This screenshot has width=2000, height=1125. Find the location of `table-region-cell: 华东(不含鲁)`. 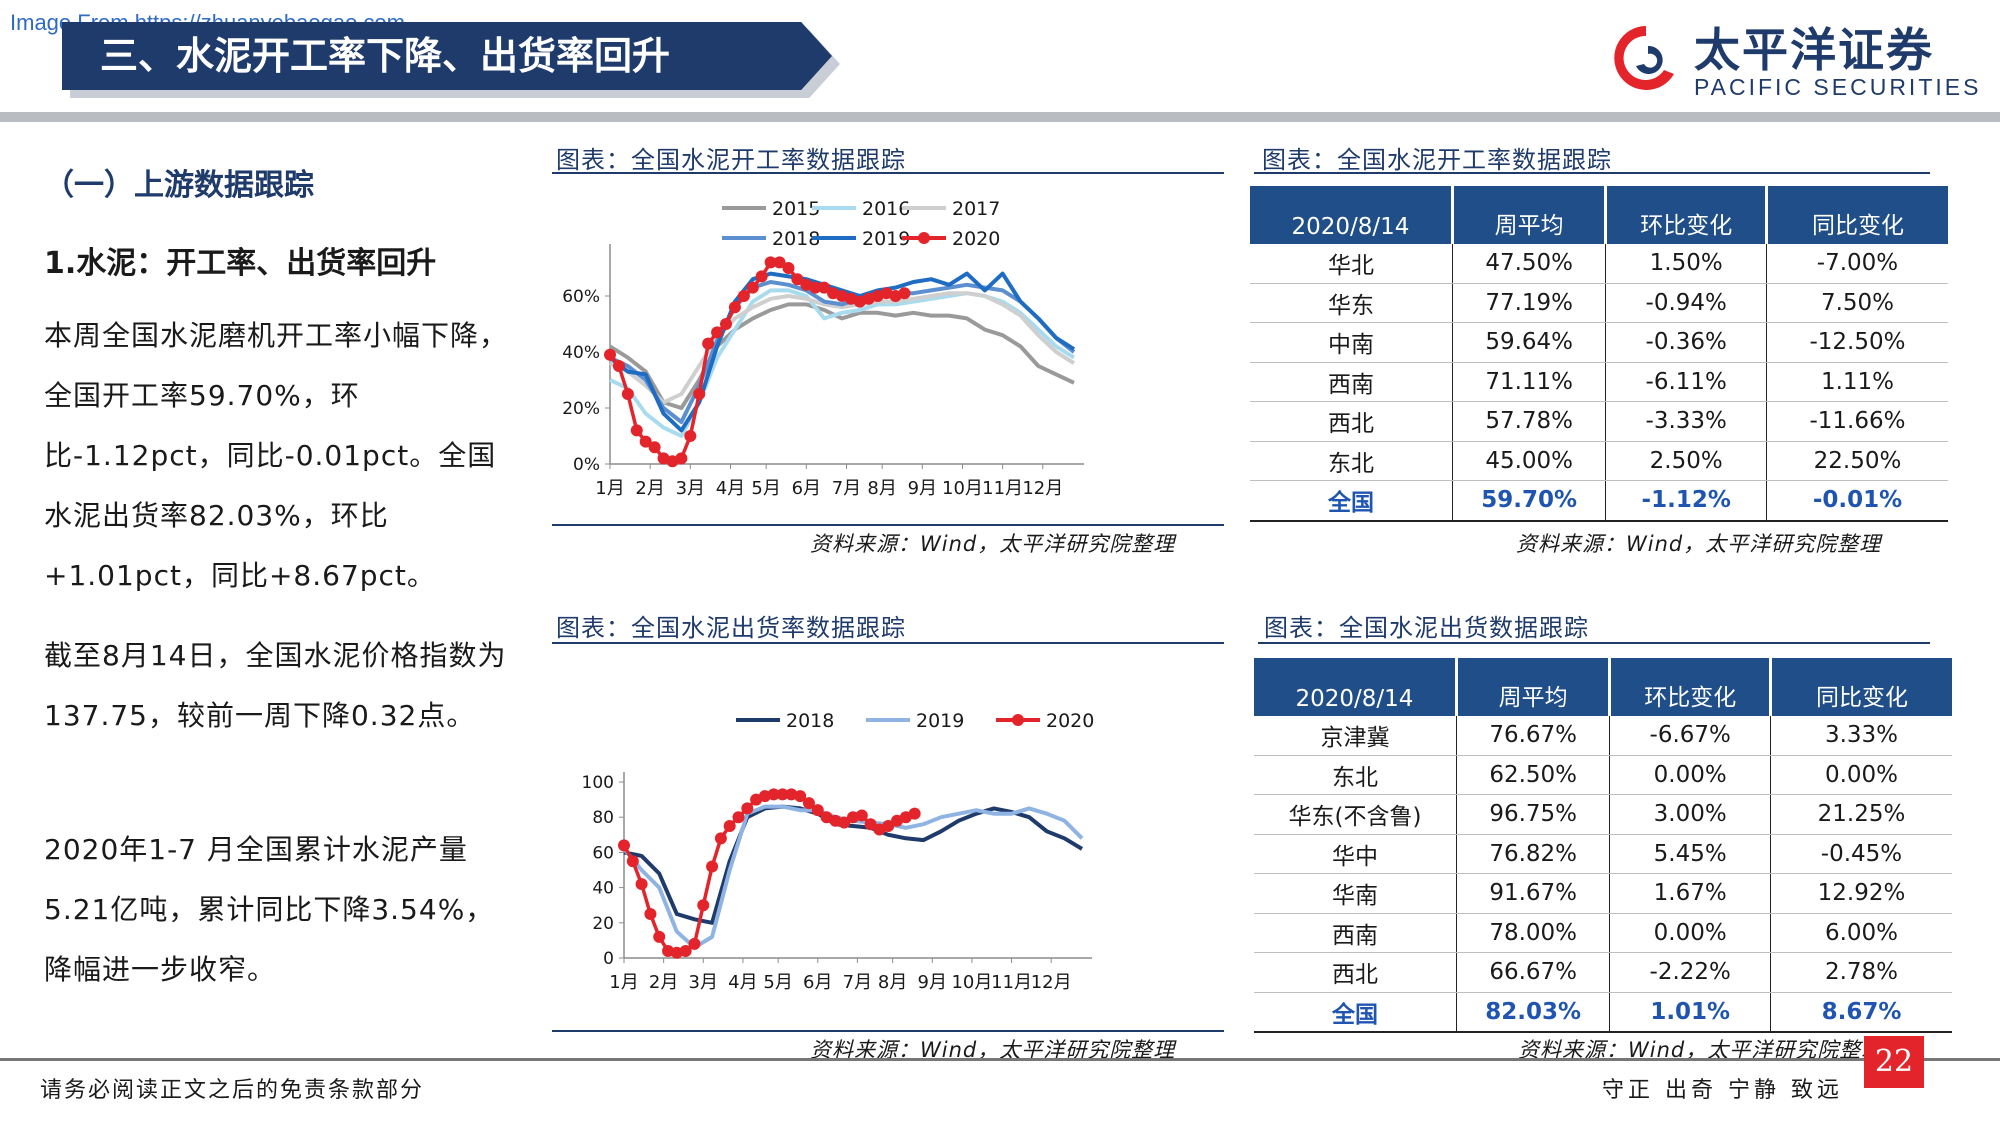

table-region-cell: 华东(不含鲁) is located at coordinates (1355, 814).